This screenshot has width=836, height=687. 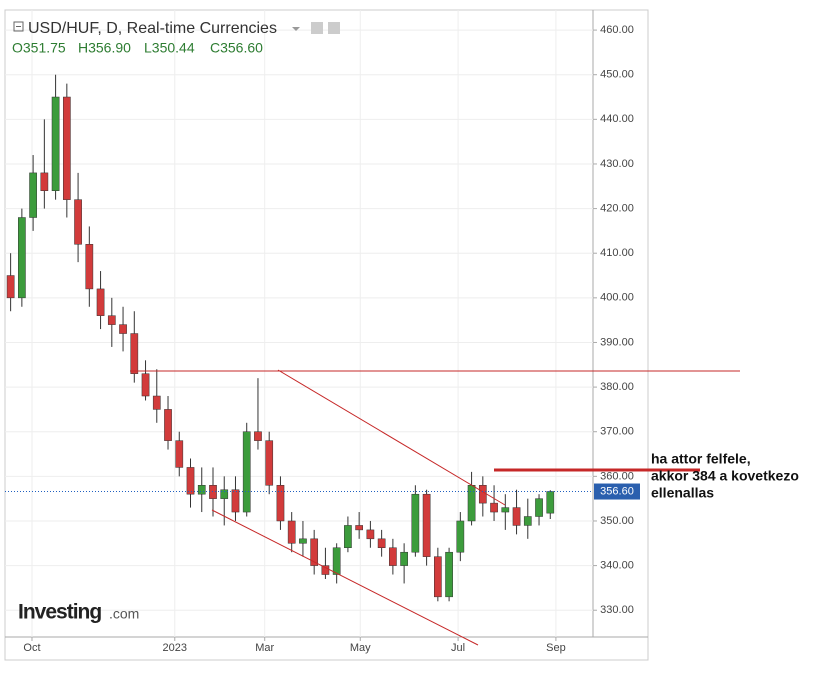 What do you see at coordinates (617, 610) in the screenshot?
I see `y-tick-label: 330.00` at bounding box center [617, 610].